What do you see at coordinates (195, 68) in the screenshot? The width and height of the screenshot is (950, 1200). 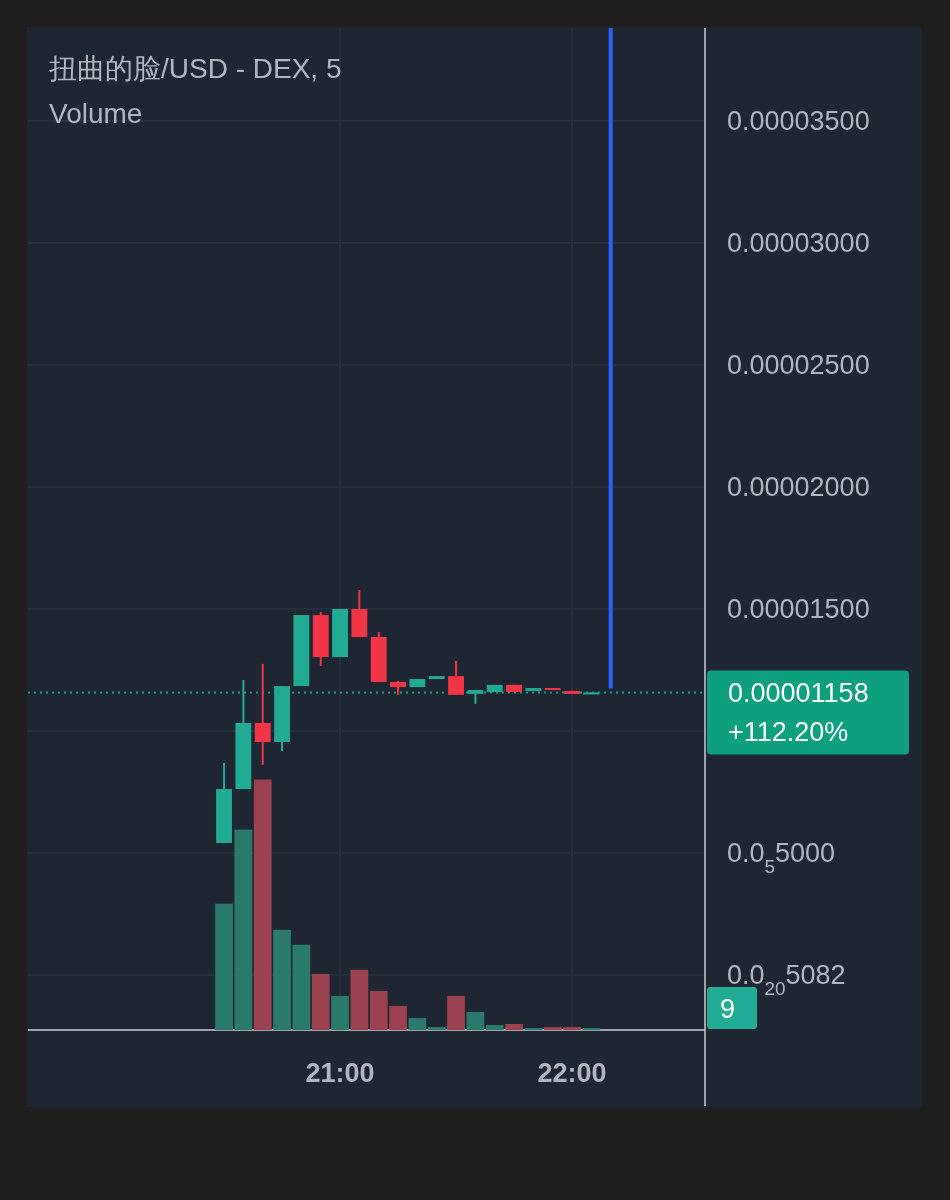 I see `text: 扭曲的脸/USD - DEX, 5` at bounding box center [195, 68].